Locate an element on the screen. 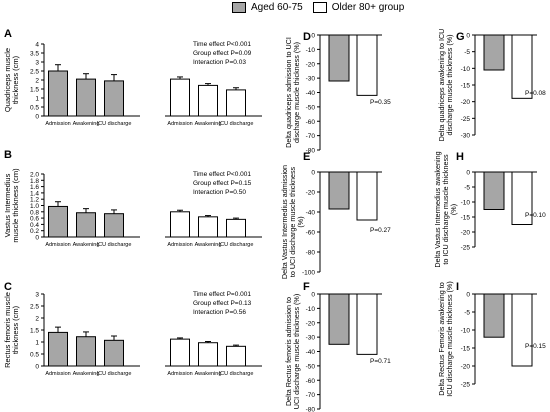 The width and height of the screenshot is (550, 412). y-axis-tick-label: 2.5 is located at coordinates (34, 72).